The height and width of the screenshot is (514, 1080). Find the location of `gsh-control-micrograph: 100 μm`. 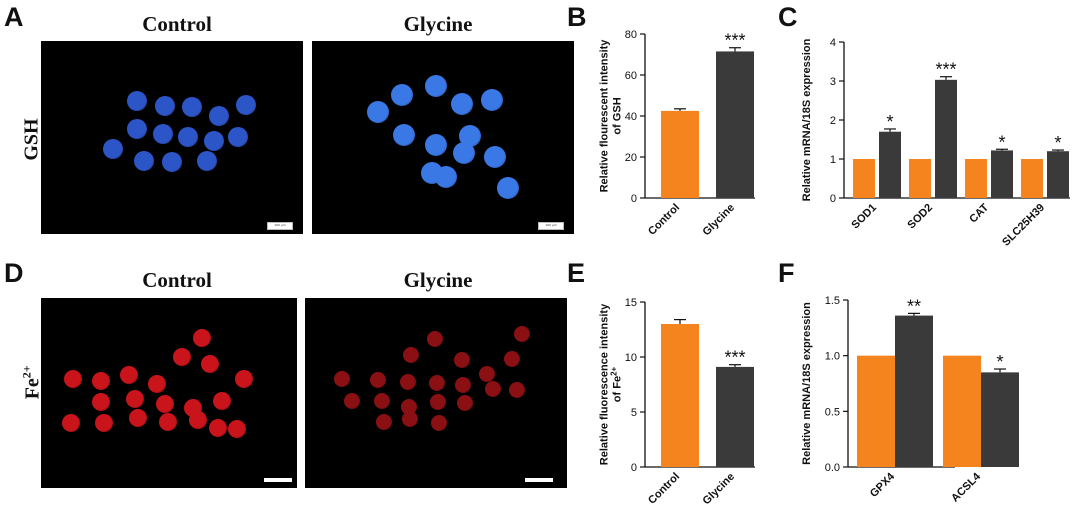

gsh-control-micrograph: 100 μm is located at coordinates (172, 137).